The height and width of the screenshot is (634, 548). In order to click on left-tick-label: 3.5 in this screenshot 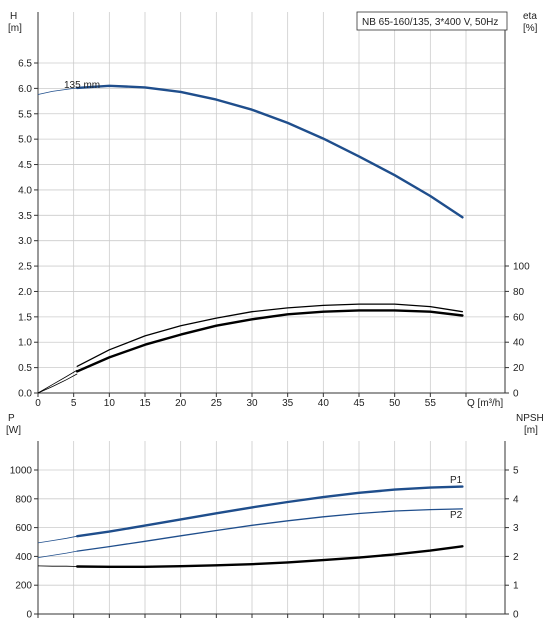, I will do `click(25, 216)`.